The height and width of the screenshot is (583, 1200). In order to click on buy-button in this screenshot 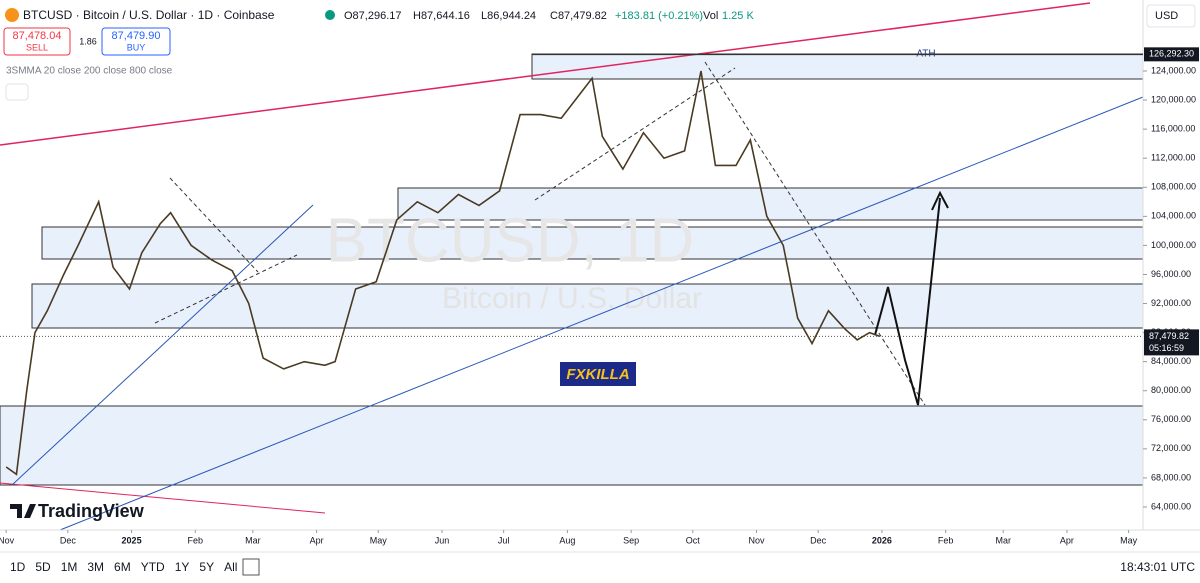, I will do `click(136, 41)`.